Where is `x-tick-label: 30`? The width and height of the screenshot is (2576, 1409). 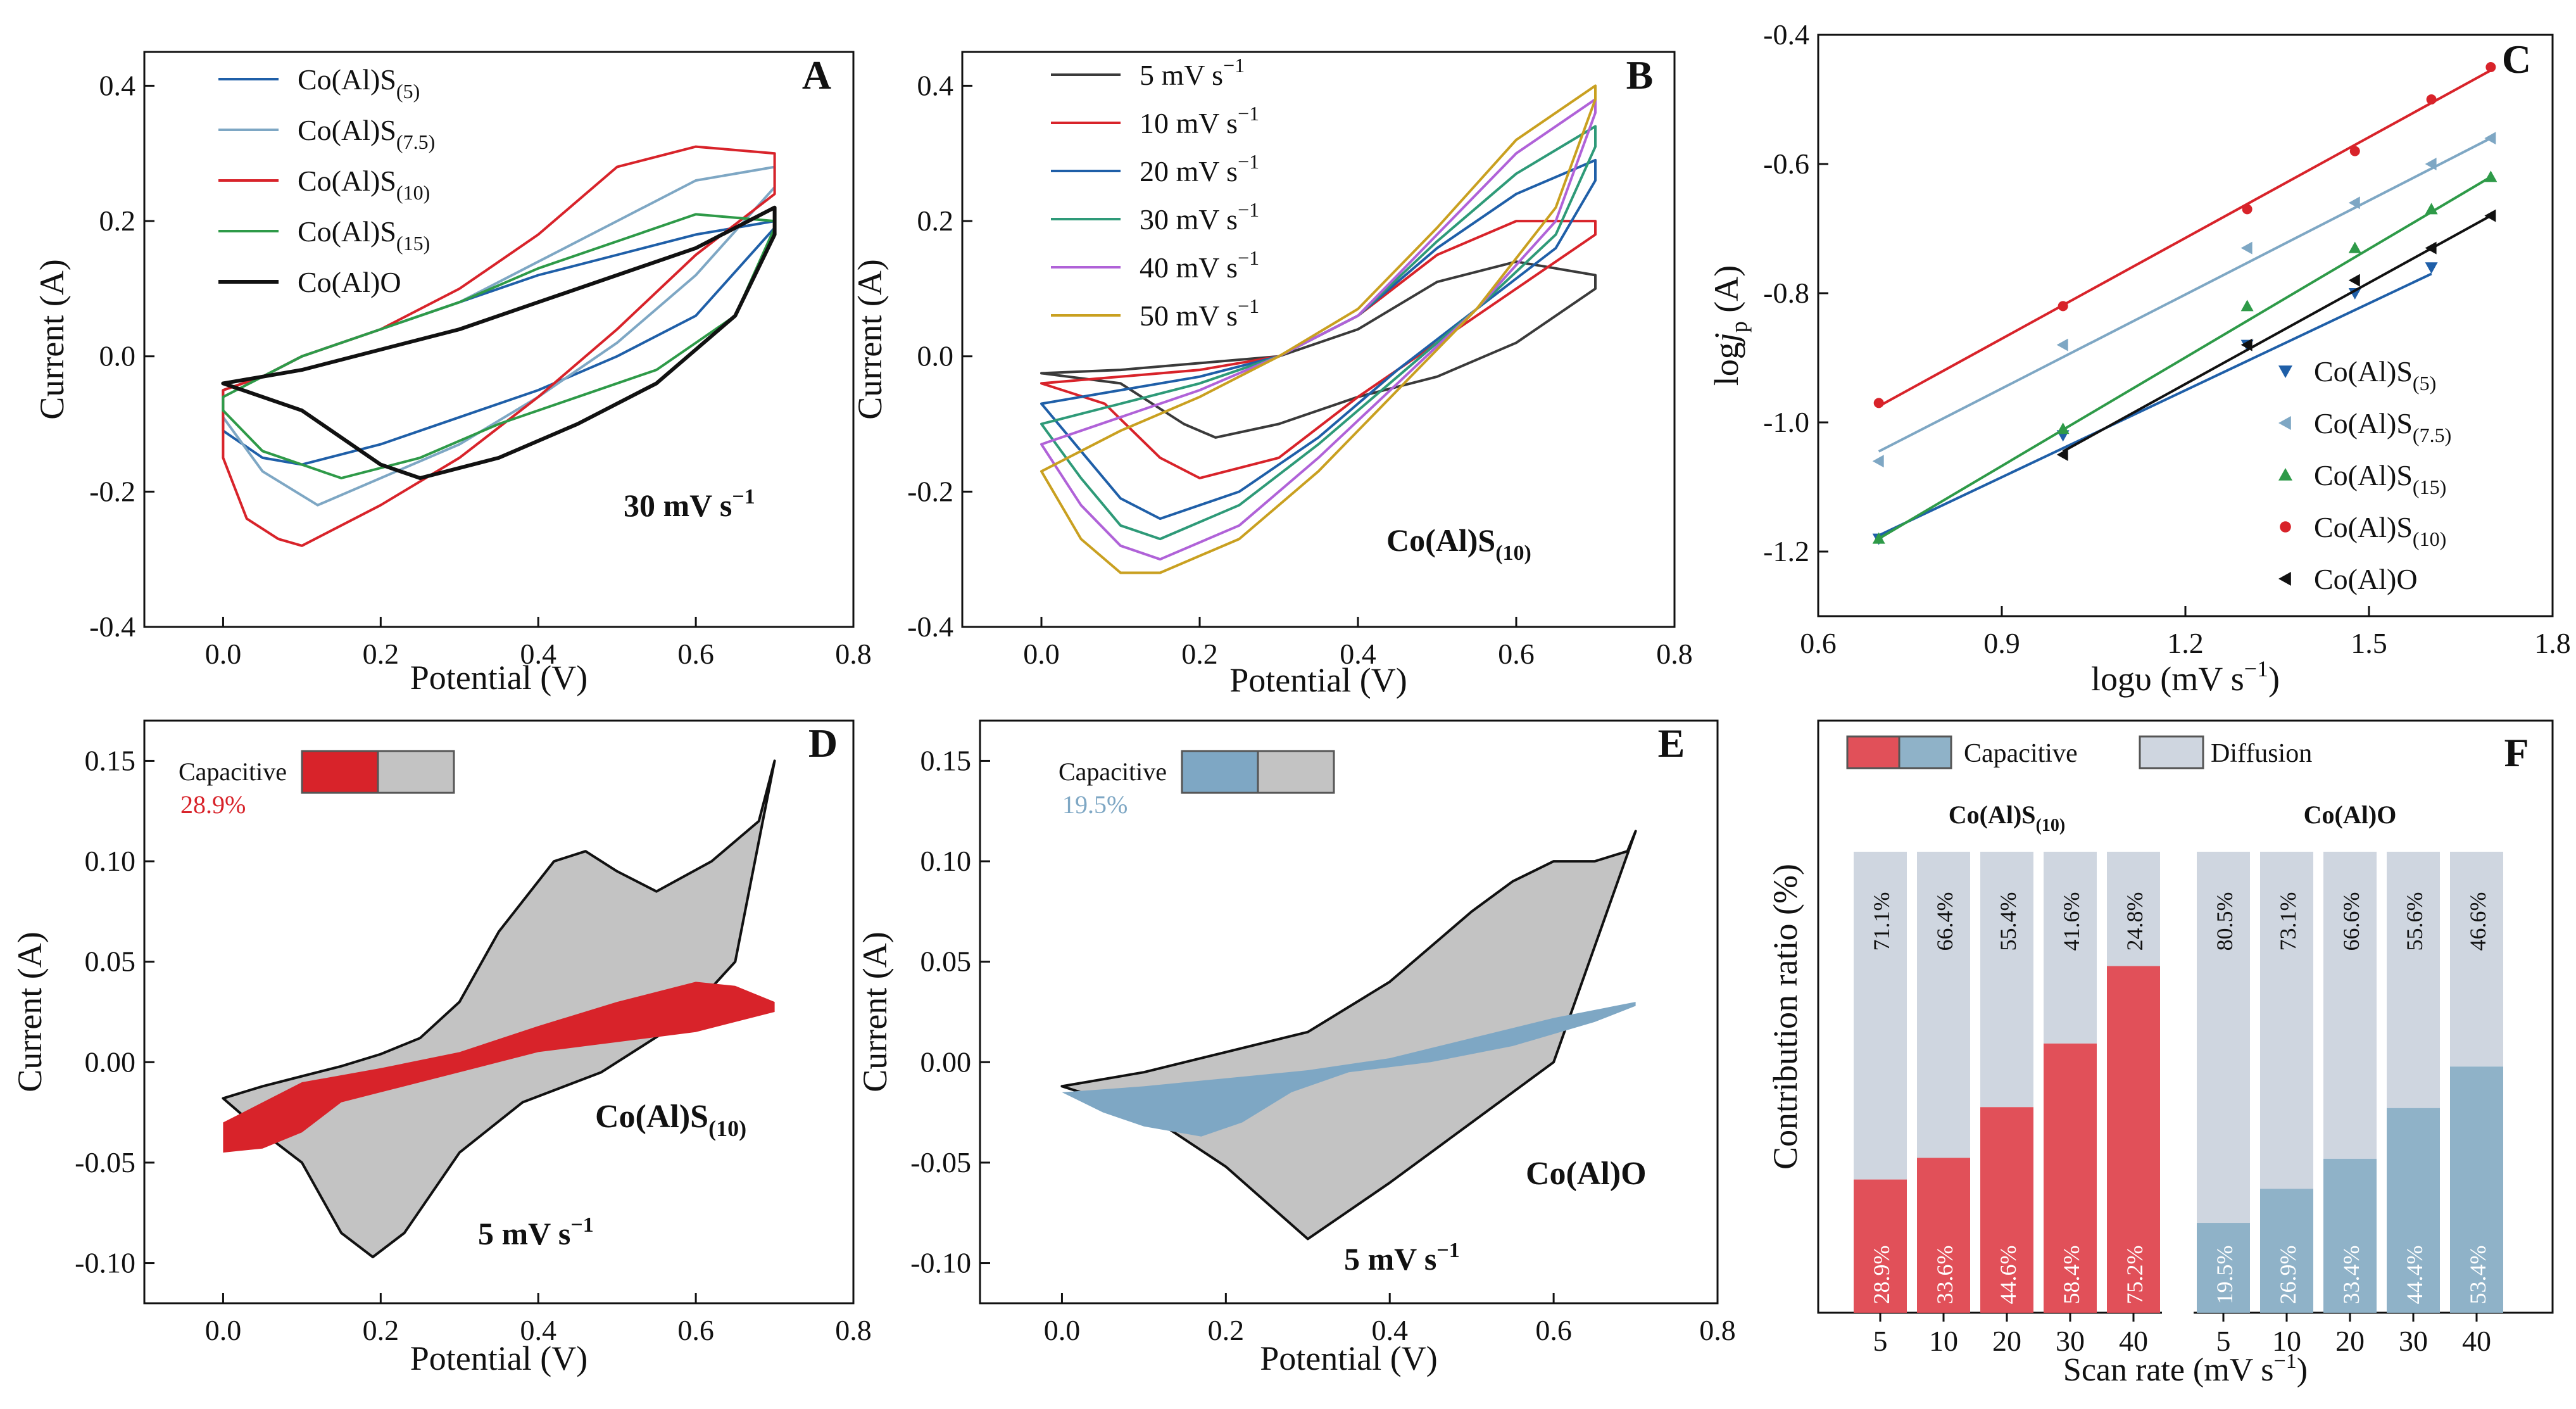
x-tick-label: 30 is located at coordinates (2070, 1341).